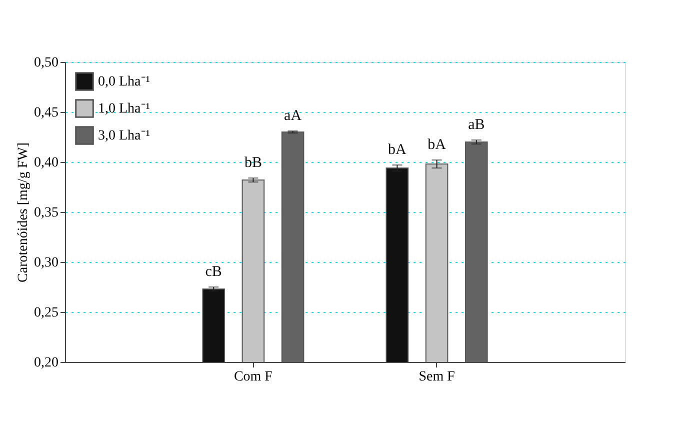 Image resolution: width=696 pixels, height=441 pixels. Describe the element at coordinates (253, 377) in the screenshot. I see `x-tick-label: Com F` at that location.